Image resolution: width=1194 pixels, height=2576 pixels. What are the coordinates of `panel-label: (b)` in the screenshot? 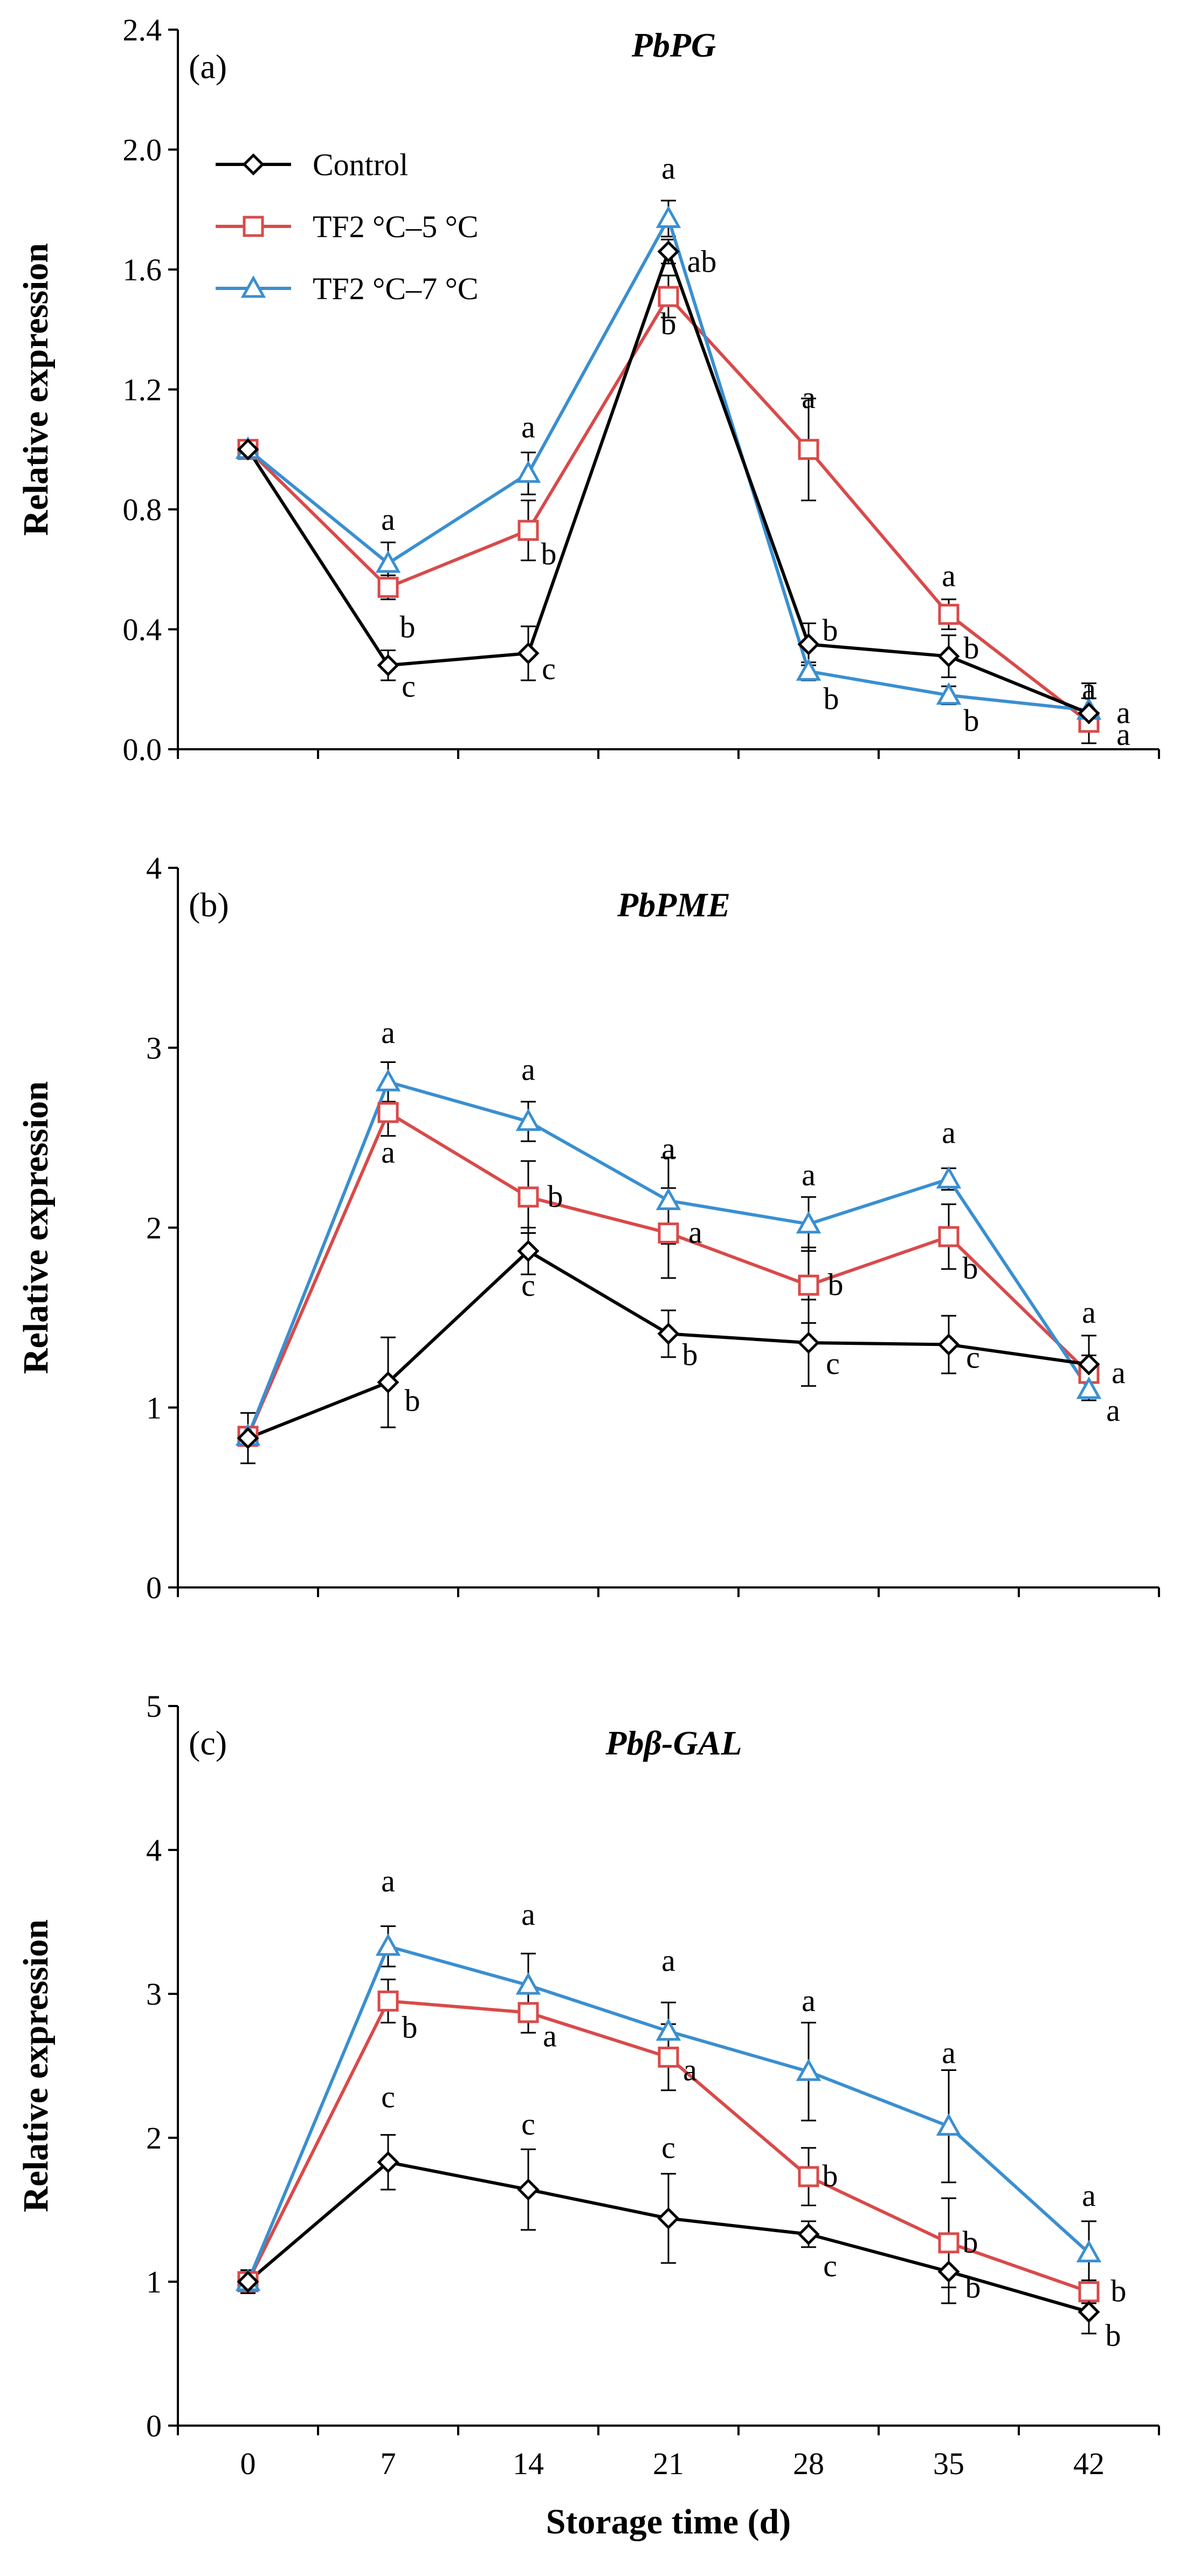 It's located at (209, 905).